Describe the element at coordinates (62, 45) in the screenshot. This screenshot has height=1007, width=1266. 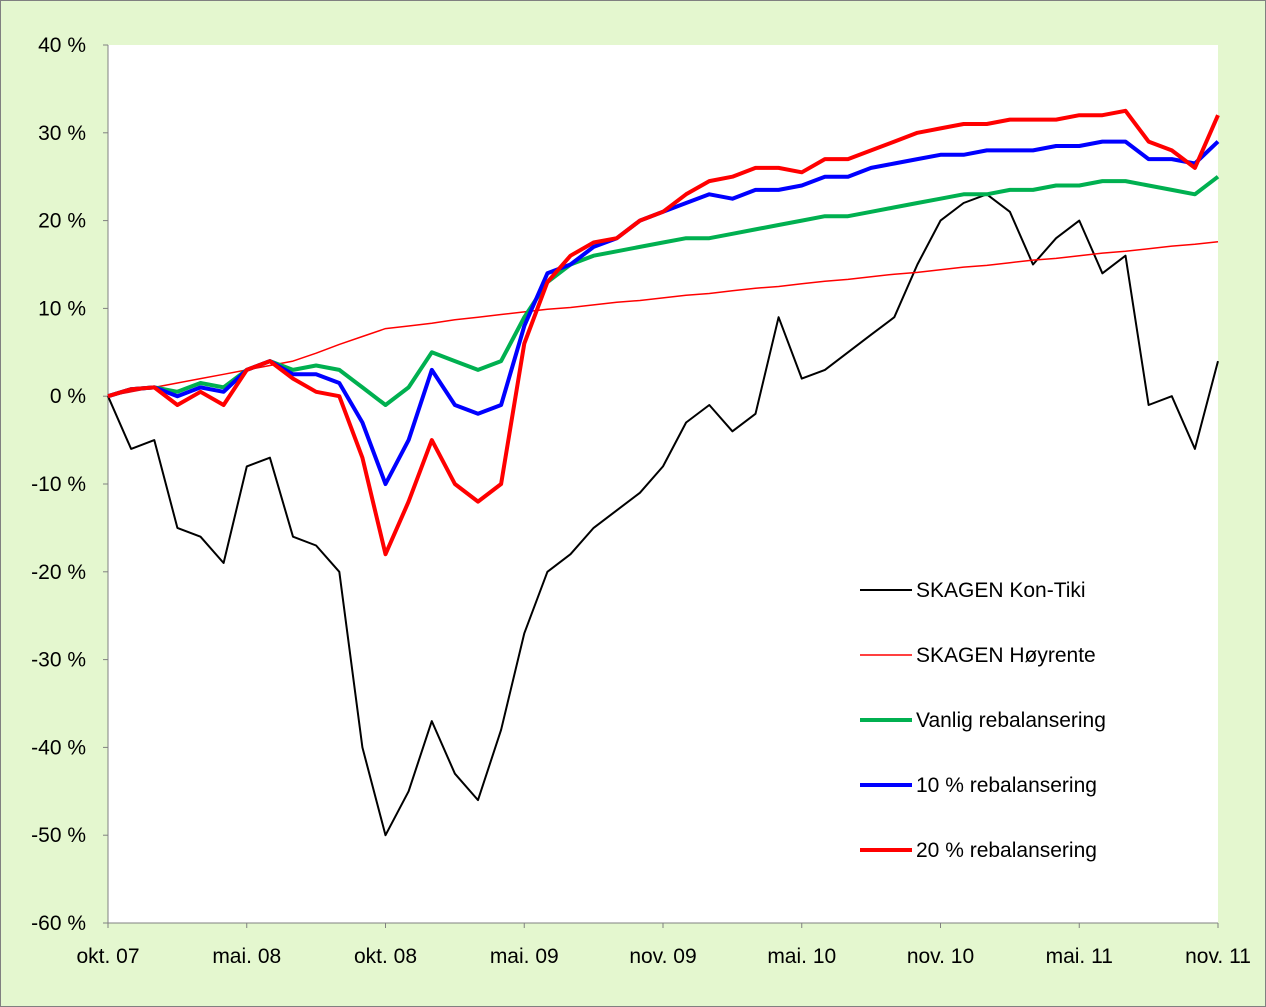
I see `y-tick-label: 40 %` at that location.